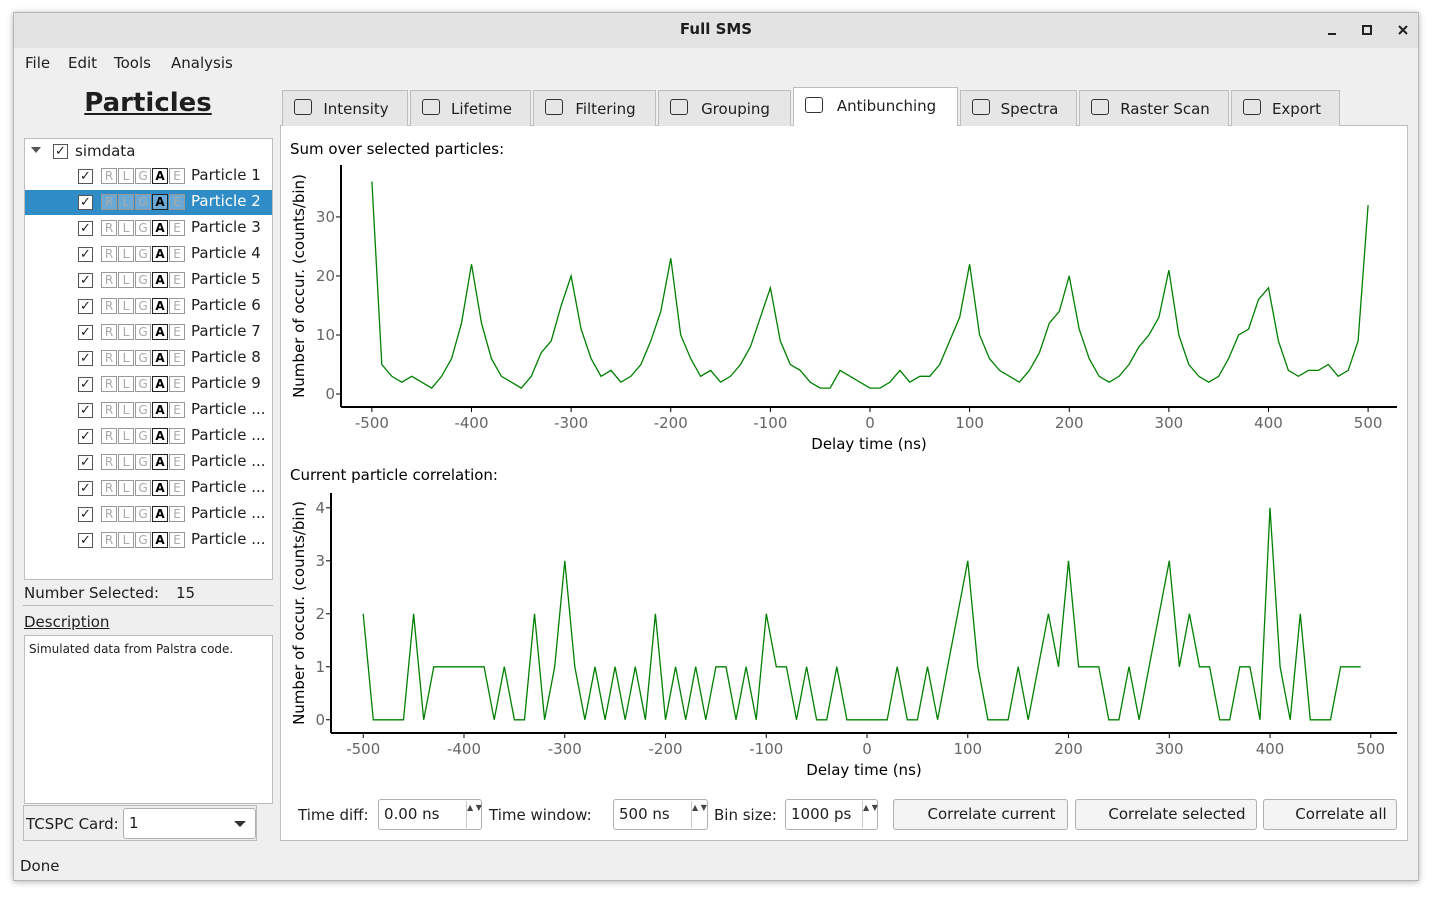  Describe the element at coordinates (1268, 423) in the screenshot. I see `x-tick-label: 400` at that location.